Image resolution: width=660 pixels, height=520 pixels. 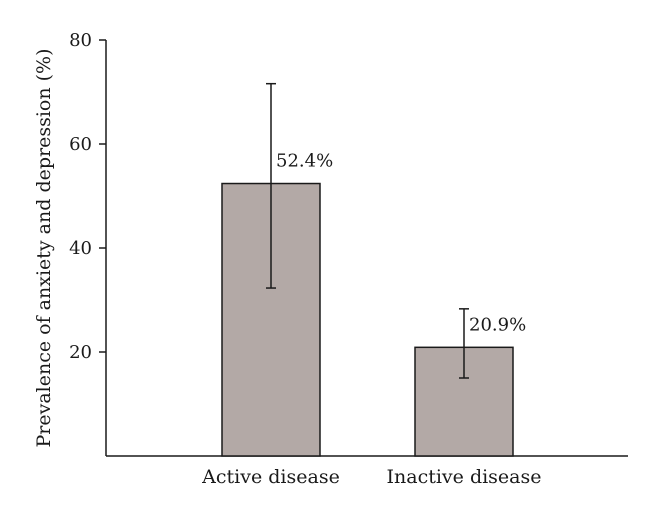 I want to click on y-tick-label: 80, so click(x=80, y=40).